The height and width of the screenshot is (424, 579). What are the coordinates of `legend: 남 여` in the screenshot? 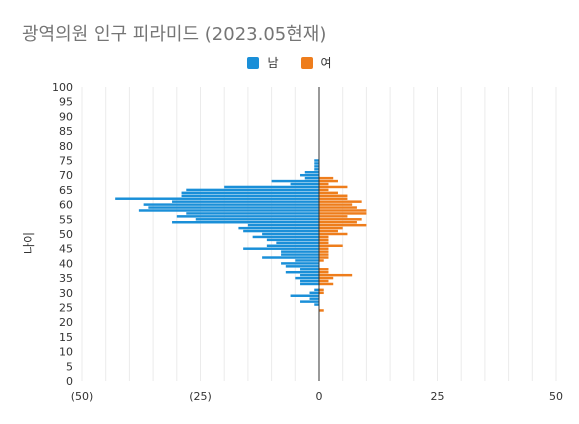 It's located at (289, 62).